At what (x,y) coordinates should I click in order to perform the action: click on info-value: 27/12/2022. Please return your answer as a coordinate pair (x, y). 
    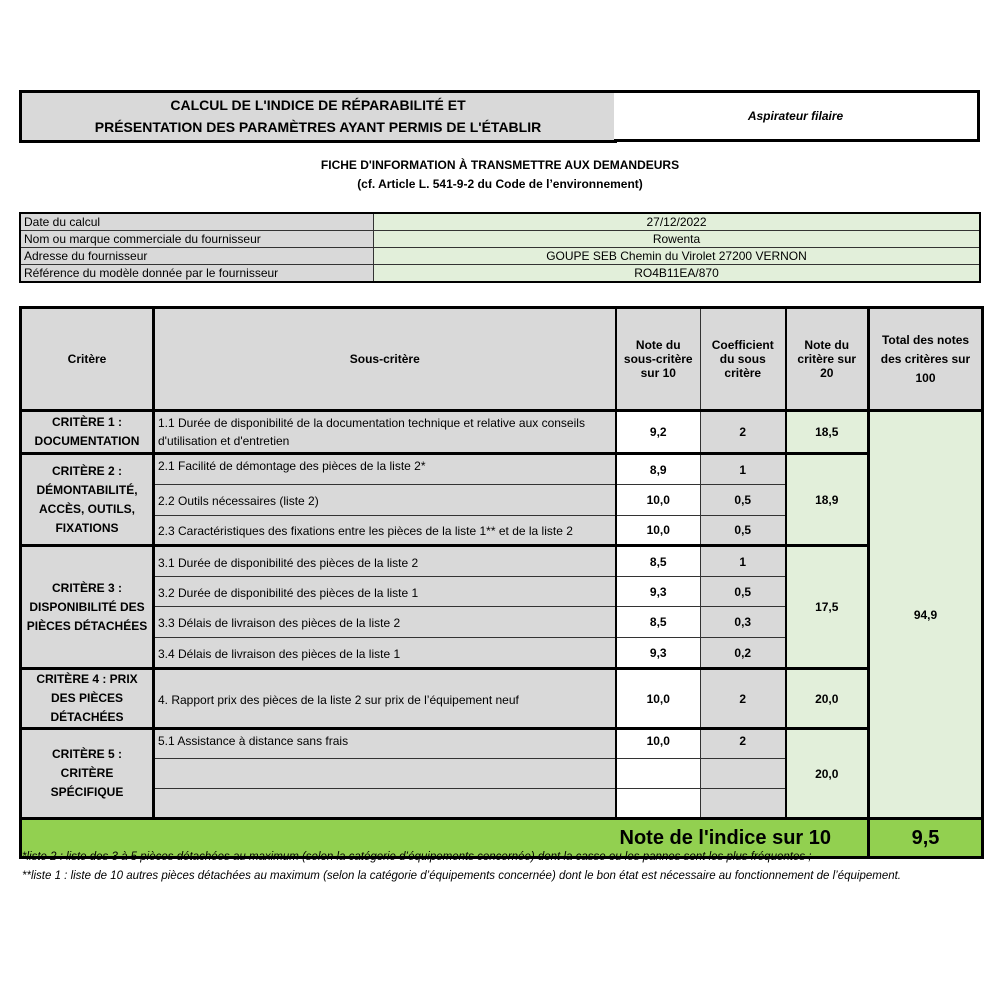
    Looking at the image, I should click on (677, 221).